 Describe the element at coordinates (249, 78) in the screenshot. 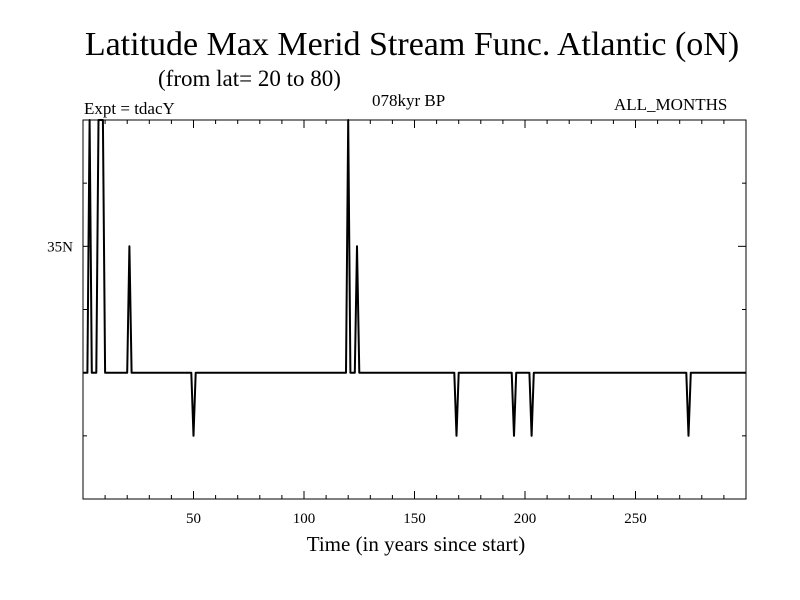

I see `chart-subtitle: (from lat= 20 to 80)` at that location.